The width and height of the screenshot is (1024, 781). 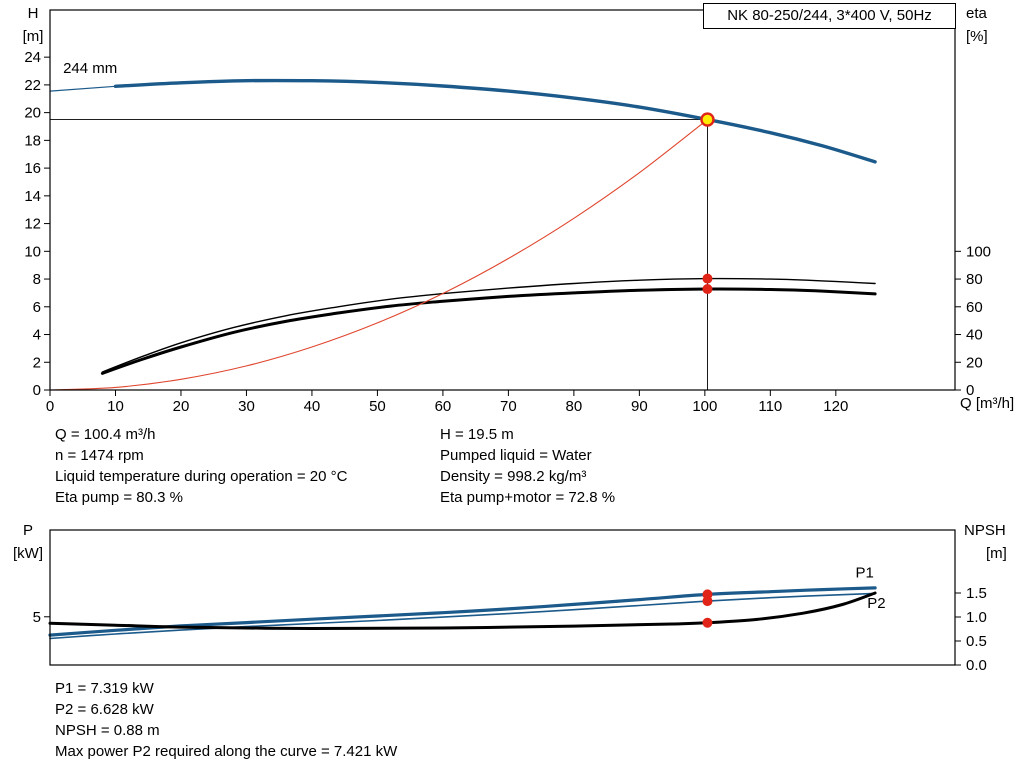 I want to click on impeller-diameter-label: 244 mm, so click(x=90, y=68).